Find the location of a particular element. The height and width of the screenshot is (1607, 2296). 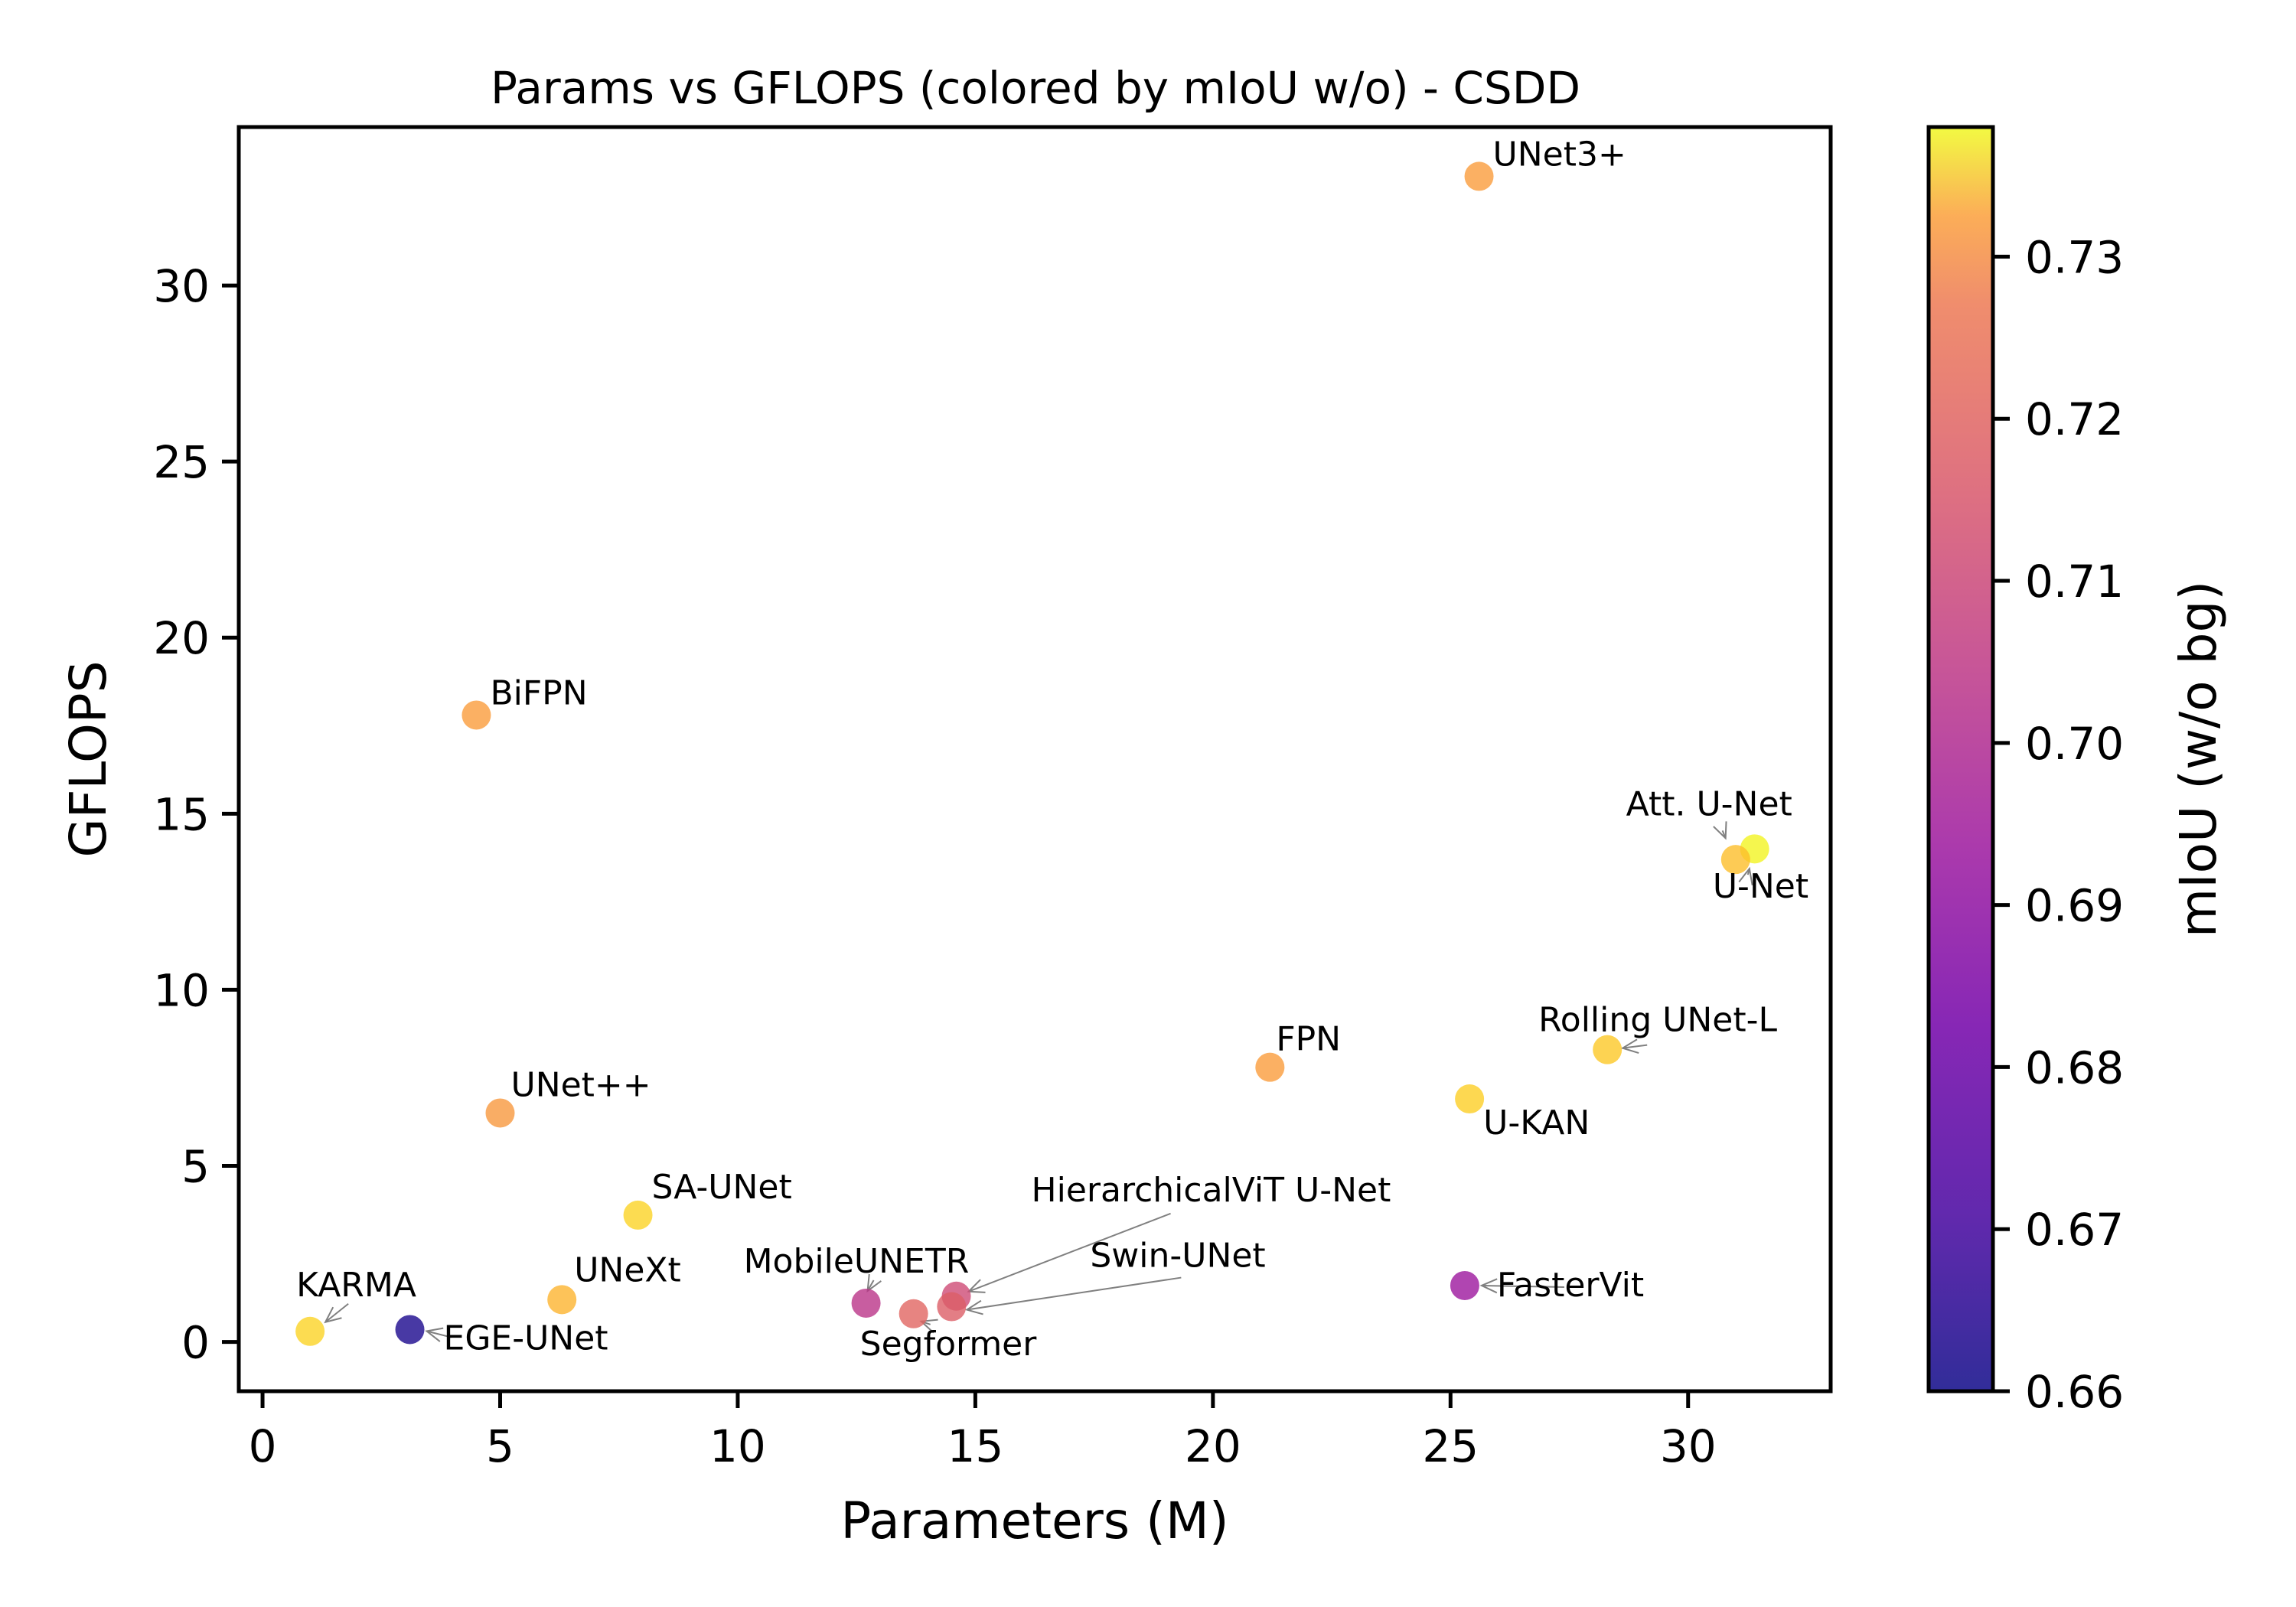

colorbar-tick-label: 0.66 is located at coordinates (2074, 1392).